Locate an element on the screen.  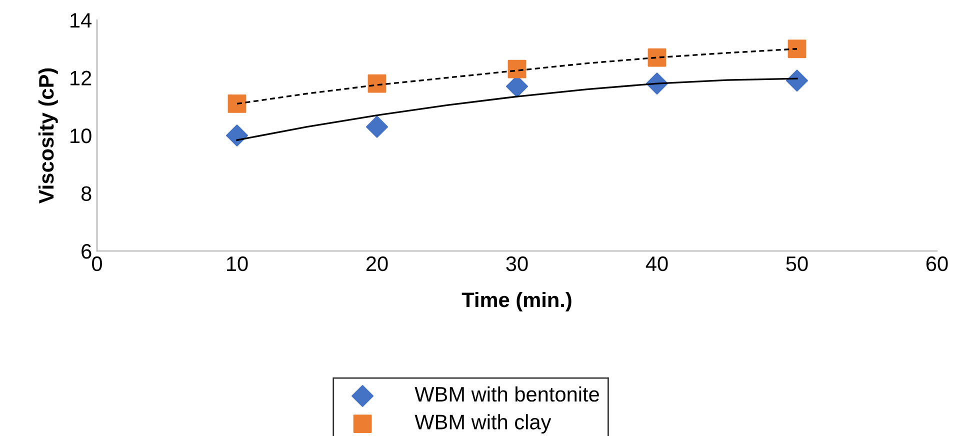
legend-label: WBM with bentonite is located at coordinates (506, 394).